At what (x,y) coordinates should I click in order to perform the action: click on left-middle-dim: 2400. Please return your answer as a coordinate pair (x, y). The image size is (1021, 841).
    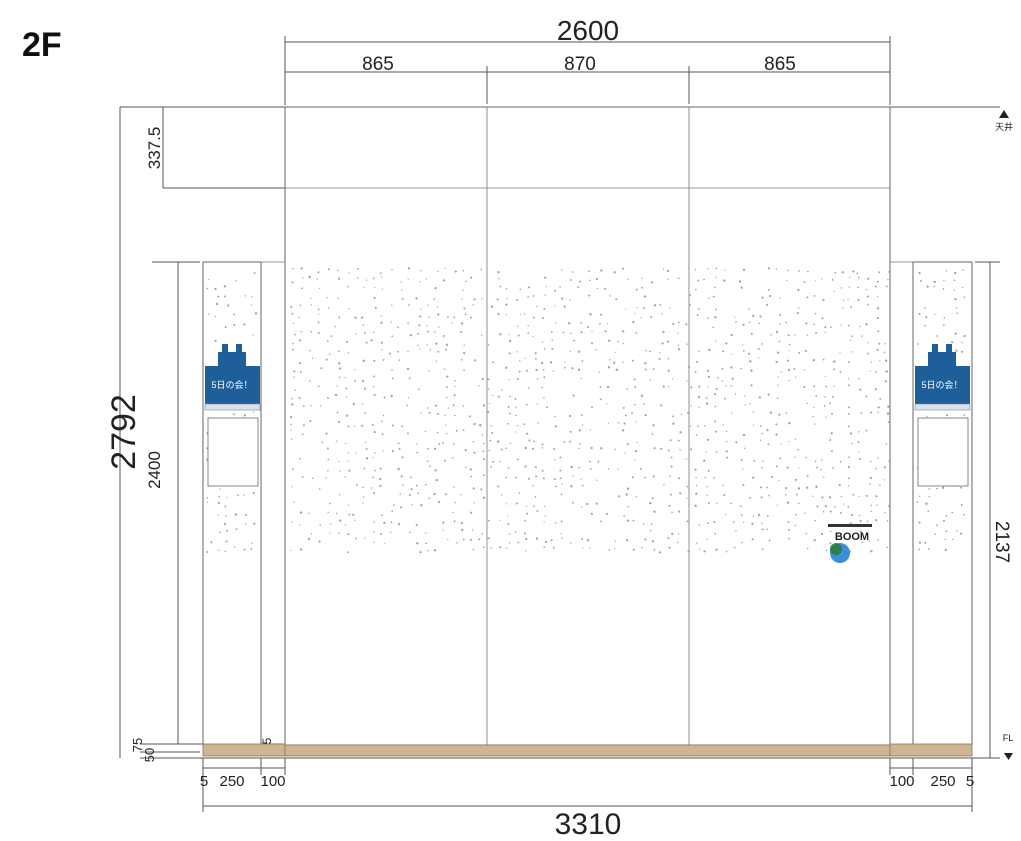
    Looking at the image, I should click on (154, 470).